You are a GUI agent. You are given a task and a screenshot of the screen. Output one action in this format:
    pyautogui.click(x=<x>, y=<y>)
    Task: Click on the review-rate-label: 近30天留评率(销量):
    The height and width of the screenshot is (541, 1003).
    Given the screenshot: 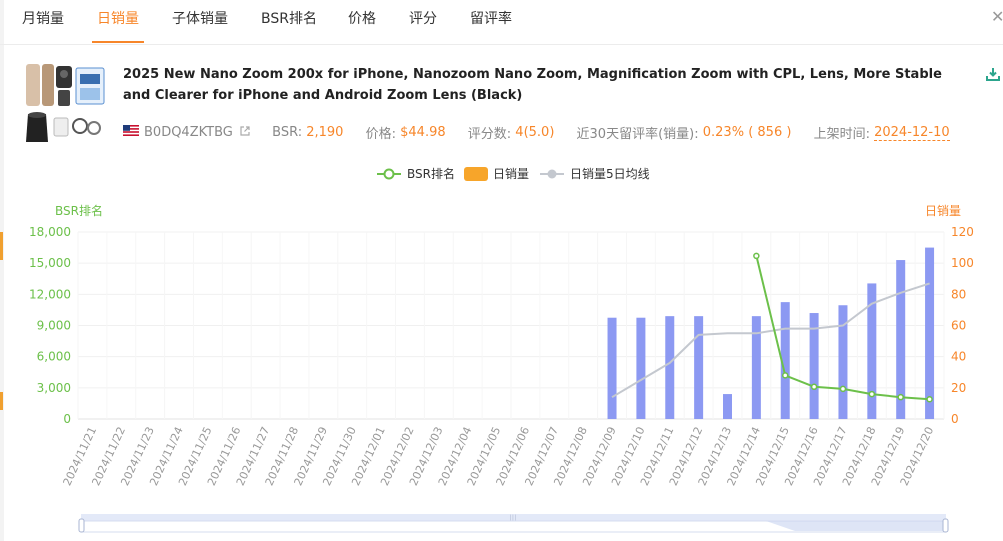 What is the action you would take?
    pyautogui.click(x=637, y=134)
    